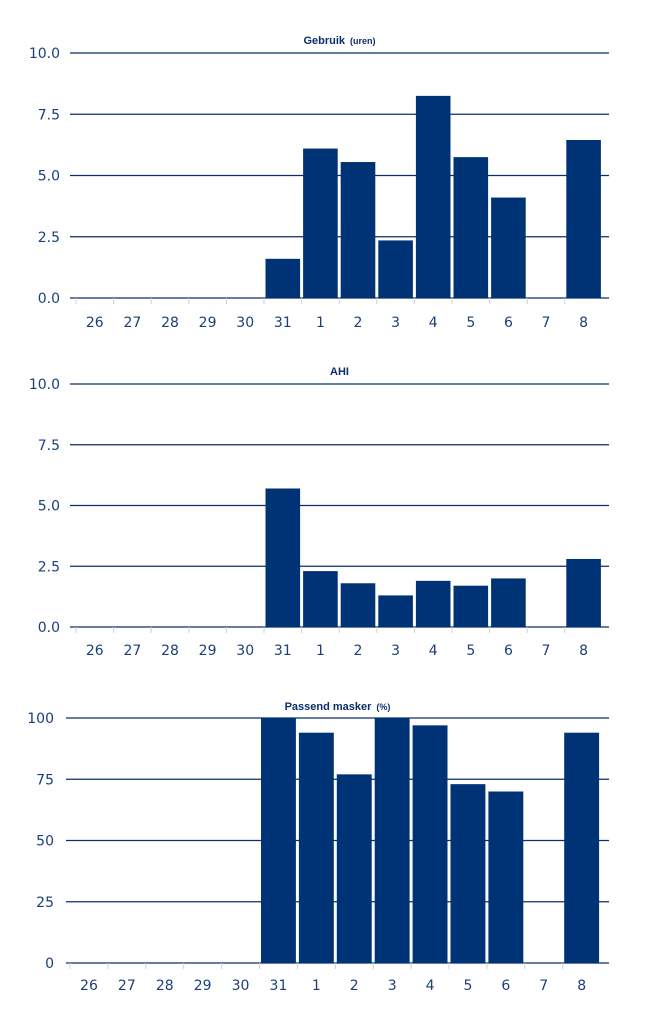 The image size is (647, 1024). What do you see at coordinates (44, 54) in the screenshot?
I see `gebruik-ytick-label: 10.0` at bounding box center [44, 54].